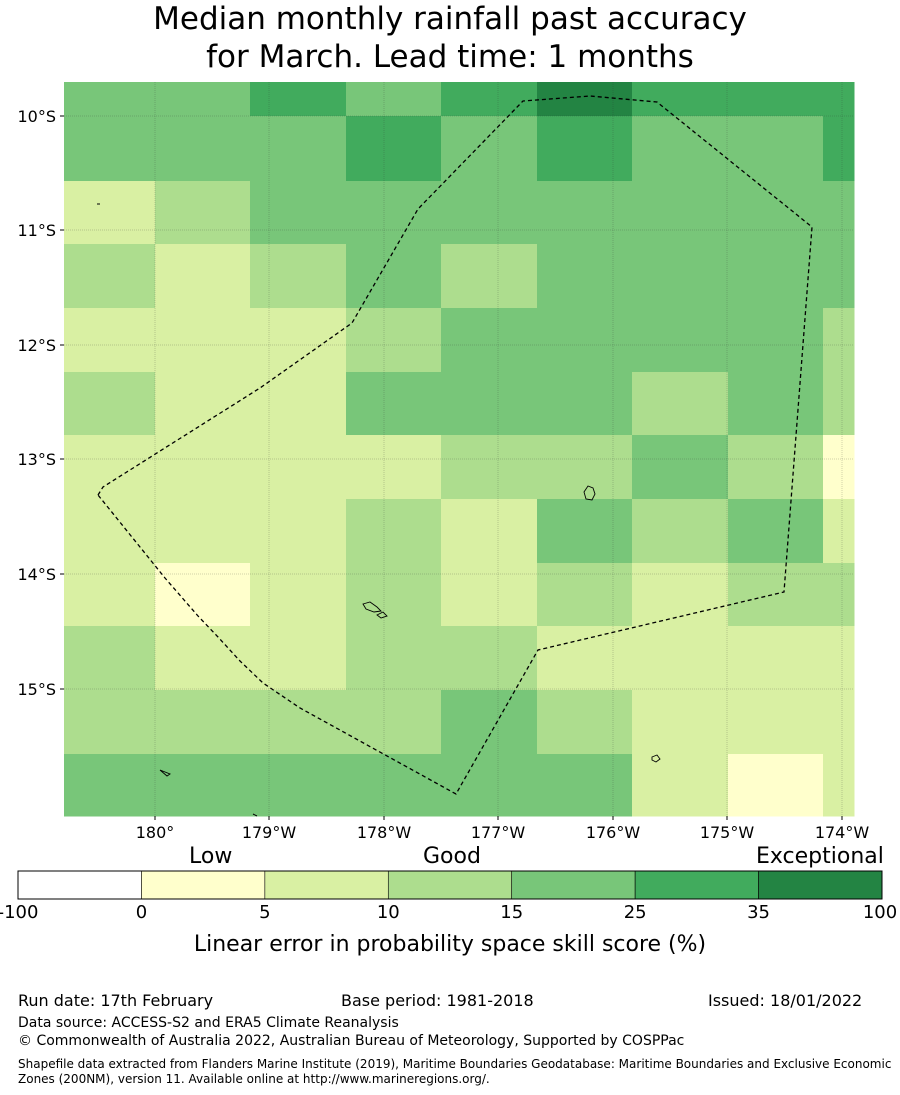  I want to click on colorbar, so click(450, 885).